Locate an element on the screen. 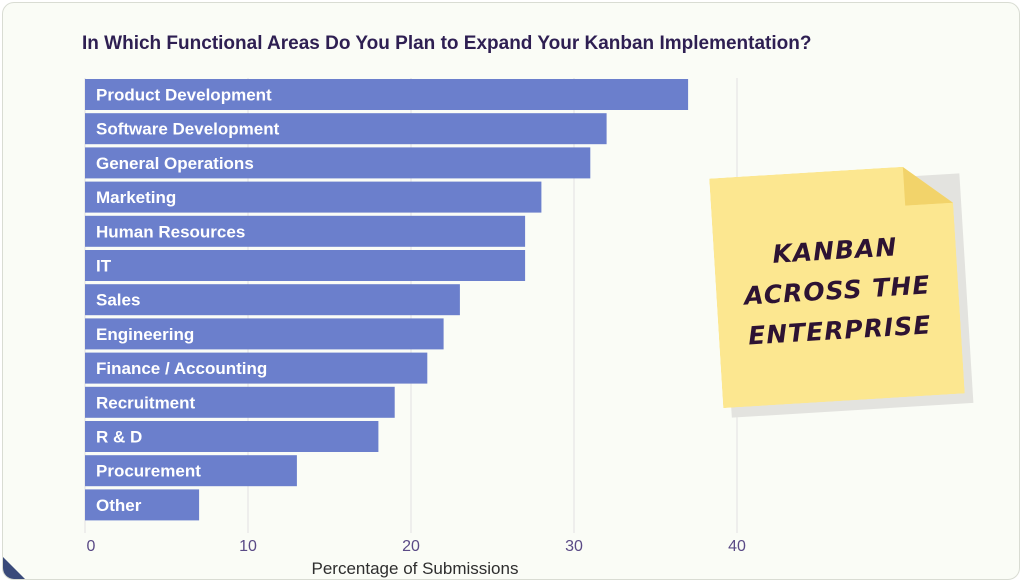 The width and height of the screenshot is (1024, 584). x-tick-label: 30 is located at coordinates (574, 546).